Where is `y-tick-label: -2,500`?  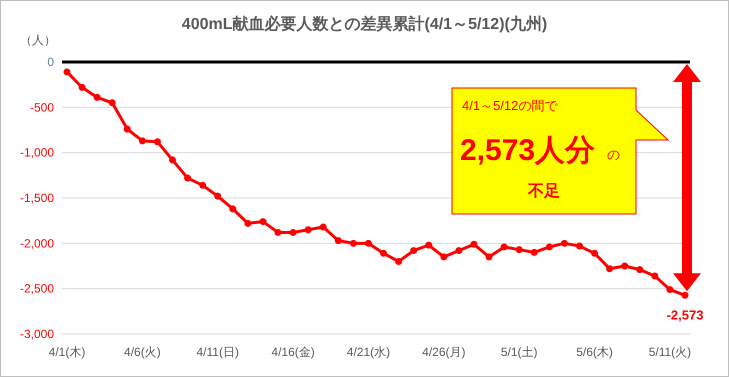
y-tick-label: -2,500 is located at coordinates (37, 289).